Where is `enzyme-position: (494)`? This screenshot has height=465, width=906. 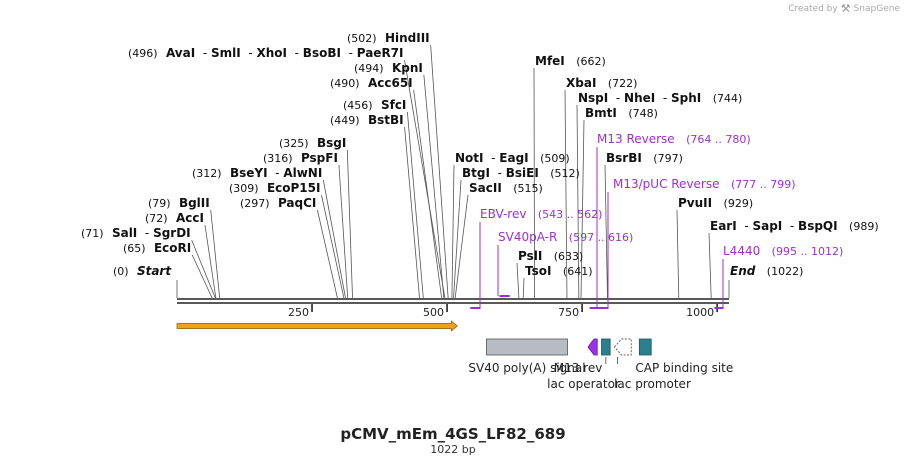
enzyme-position: (494) is located at coordinates (369, 68).